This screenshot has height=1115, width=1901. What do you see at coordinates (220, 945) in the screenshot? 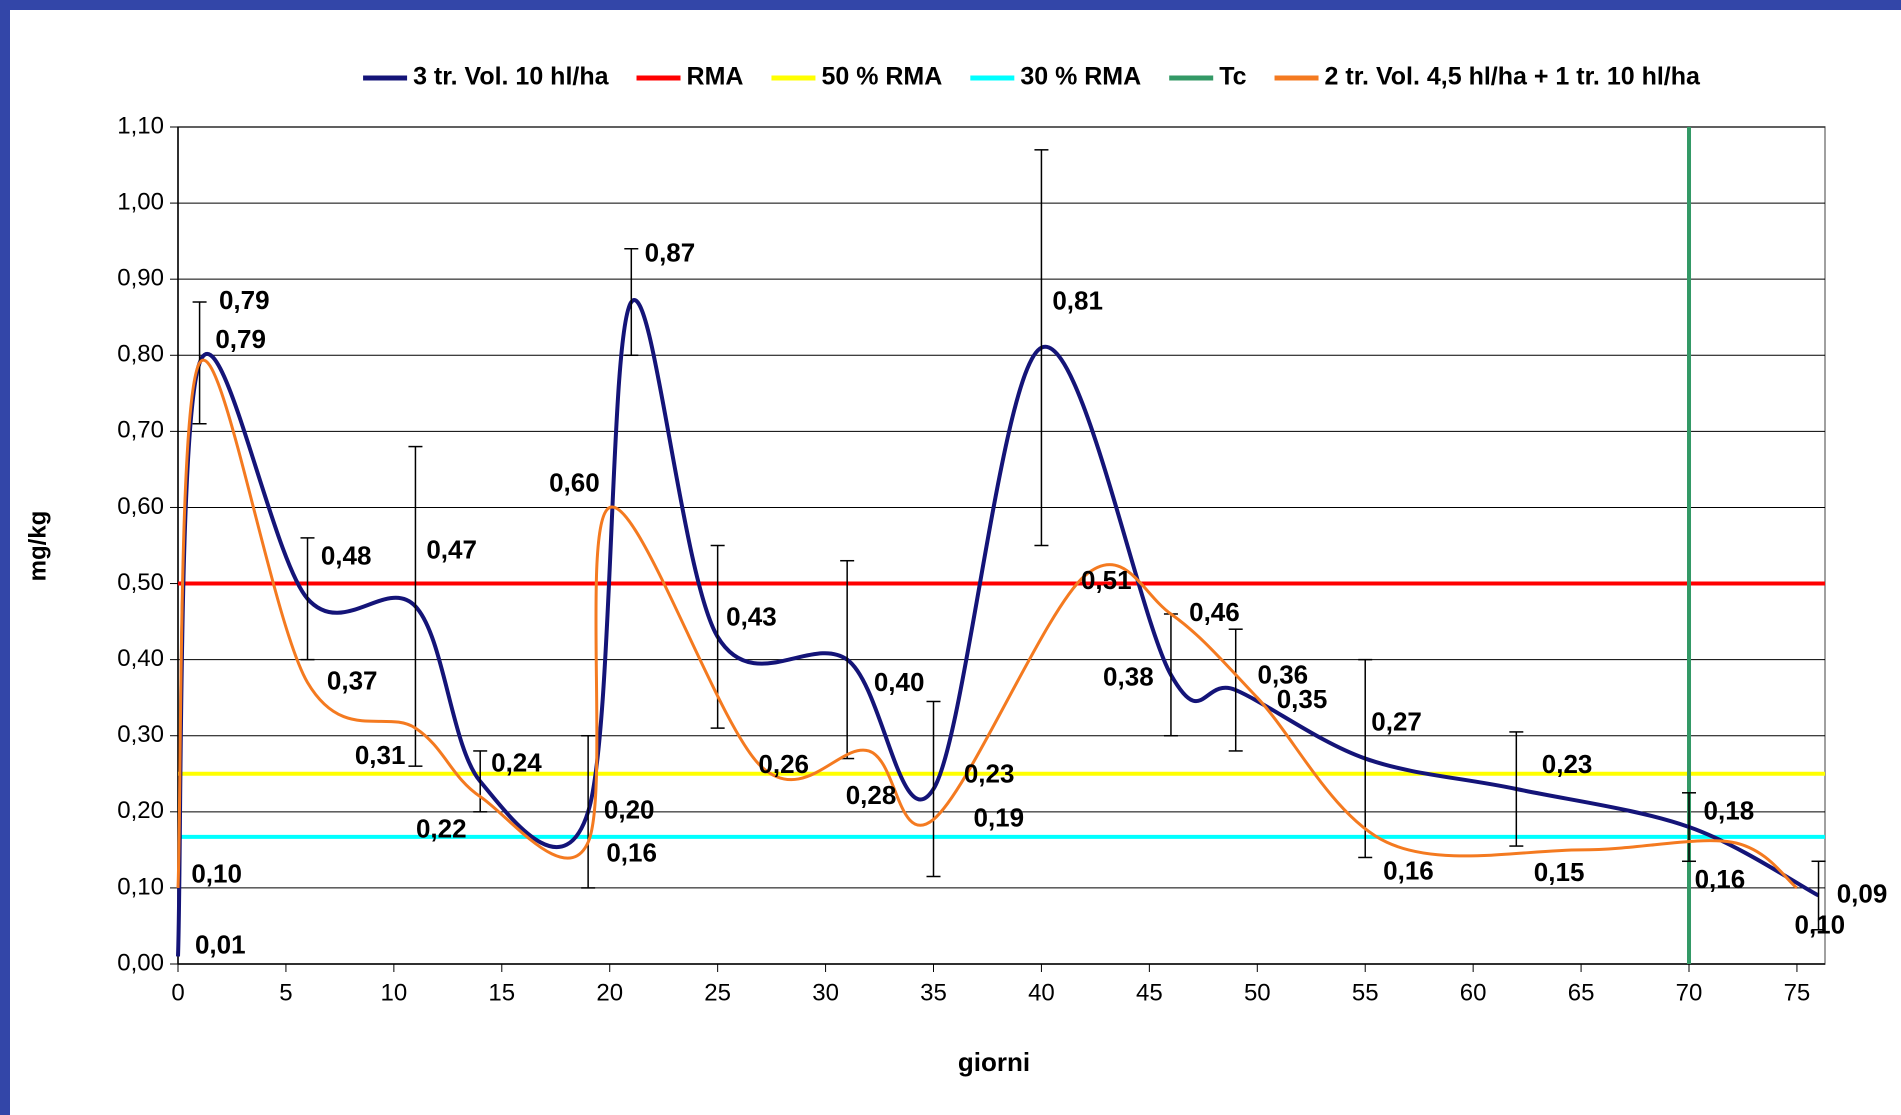
I see `data-label: 0,01` at bounding box center [220, 945].